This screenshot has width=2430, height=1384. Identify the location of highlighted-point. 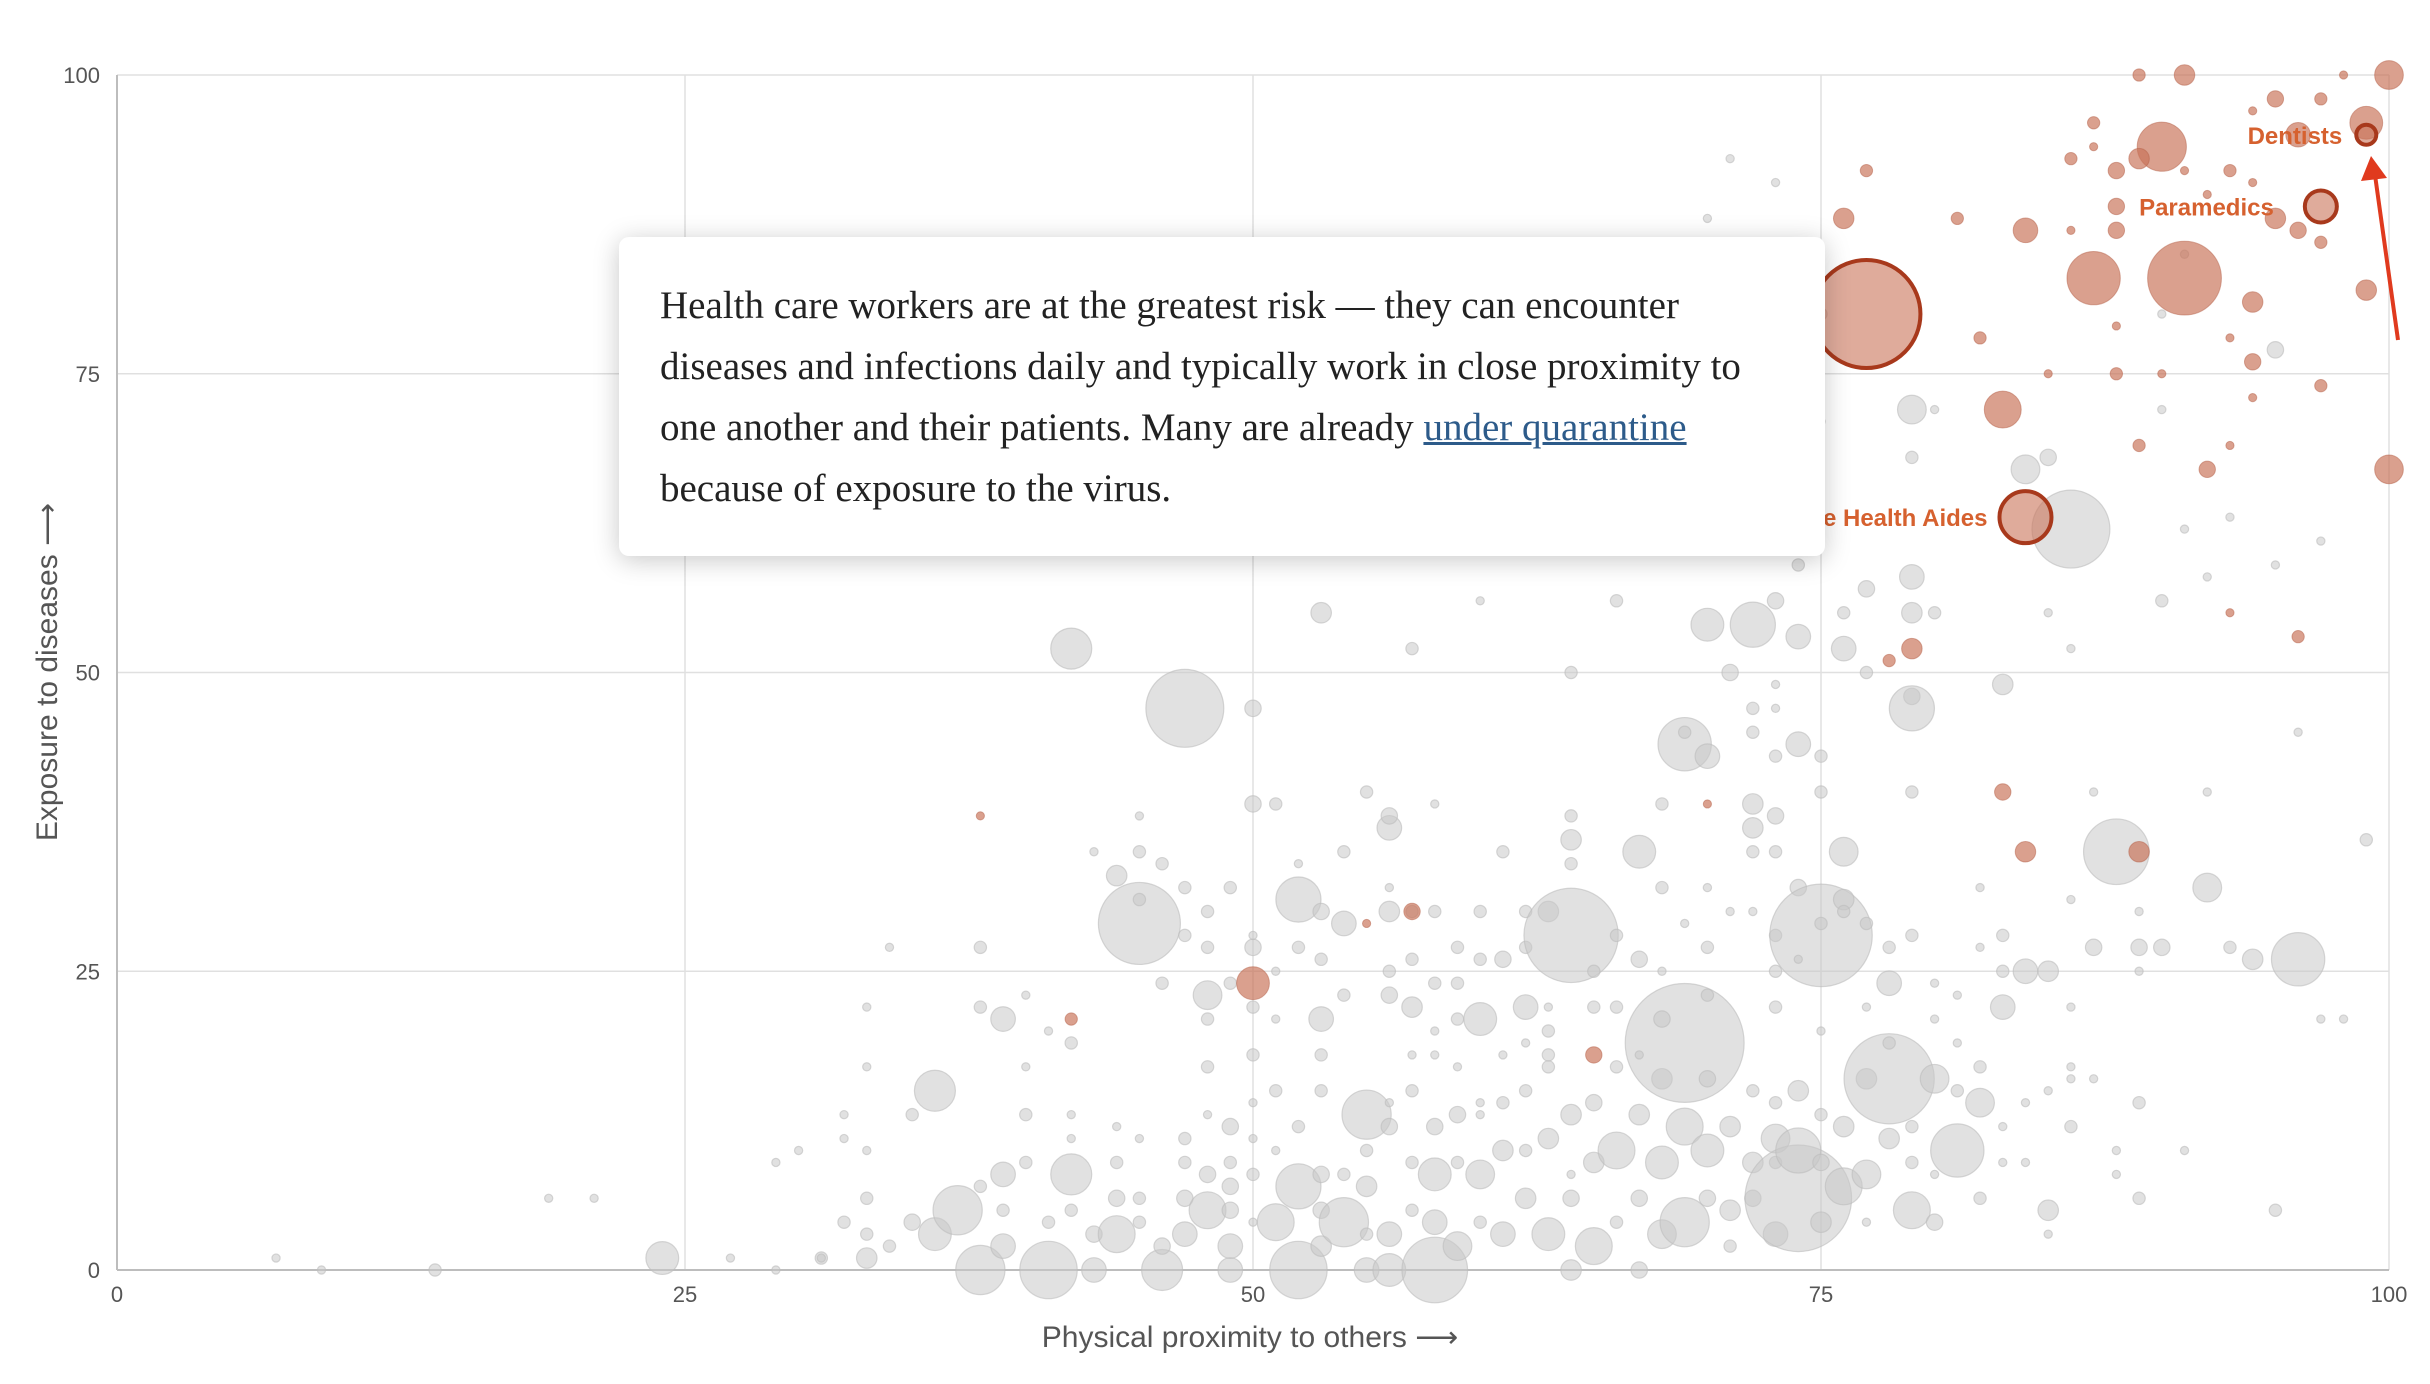
(2320, 206).